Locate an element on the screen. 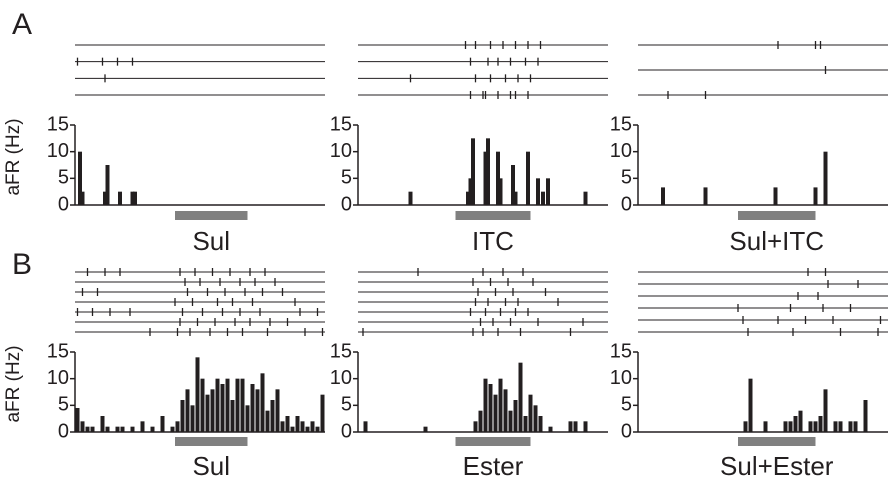 This screenshot has width=888, height=481. condition-label: ITC is located at coordinates (493, 241).